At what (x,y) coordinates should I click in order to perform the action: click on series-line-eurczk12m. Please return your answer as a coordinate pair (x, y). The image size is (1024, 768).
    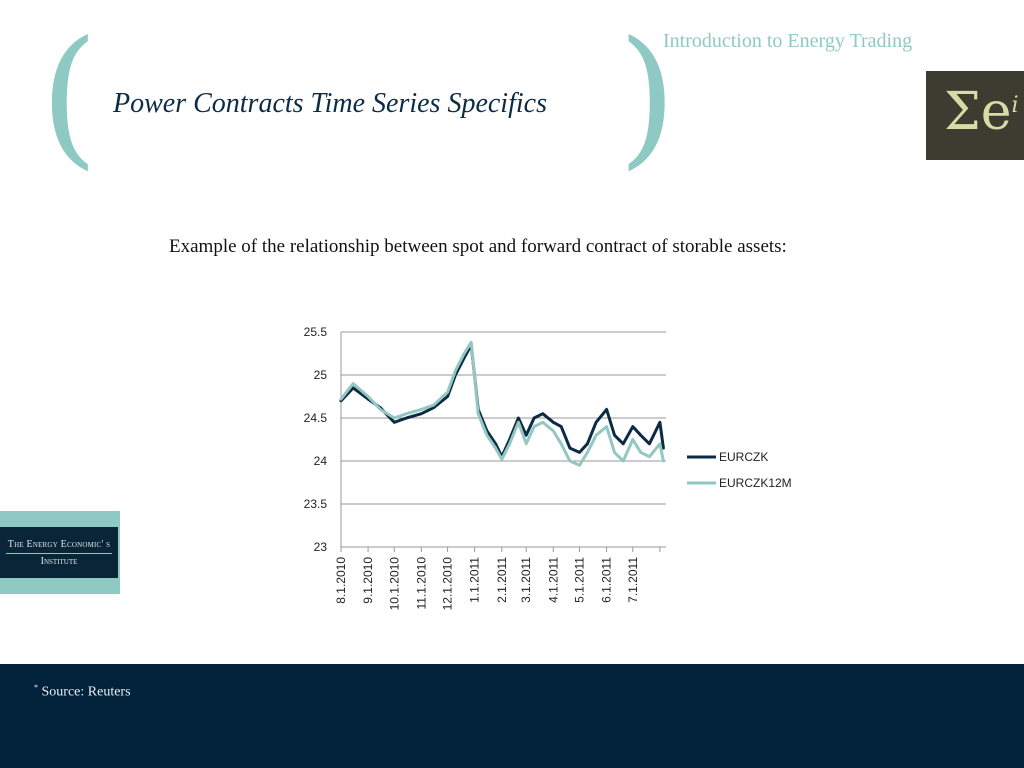
    Looking at the image, I should click on (502, 403).